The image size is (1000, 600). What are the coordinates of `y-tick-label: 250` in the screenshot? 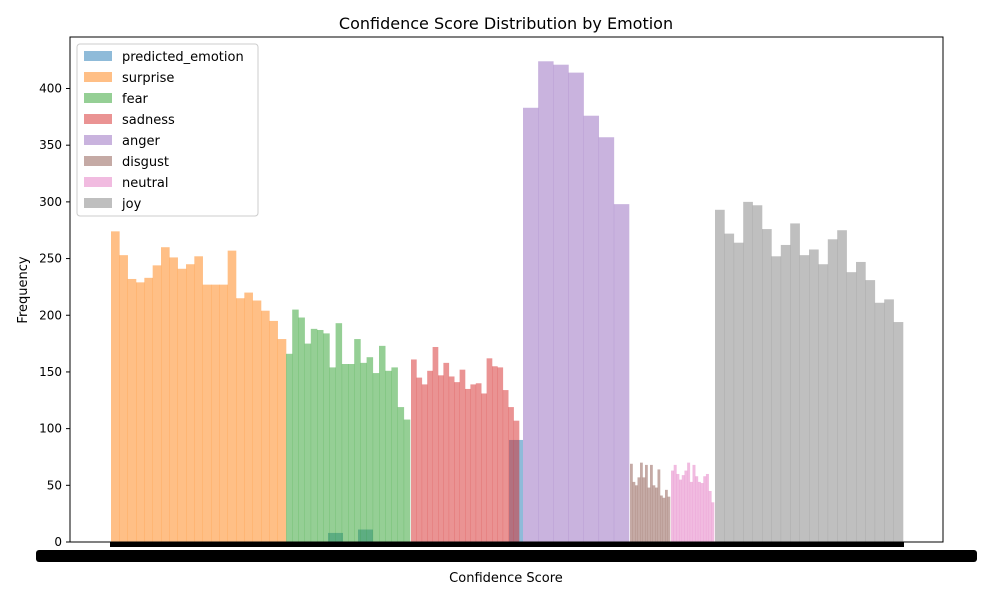 It's located at (50, 259).